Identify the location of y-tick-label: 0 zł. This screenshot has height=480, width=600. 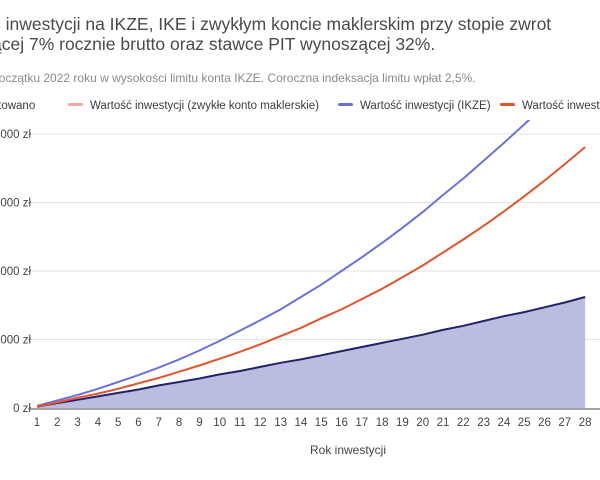
(22, 409).